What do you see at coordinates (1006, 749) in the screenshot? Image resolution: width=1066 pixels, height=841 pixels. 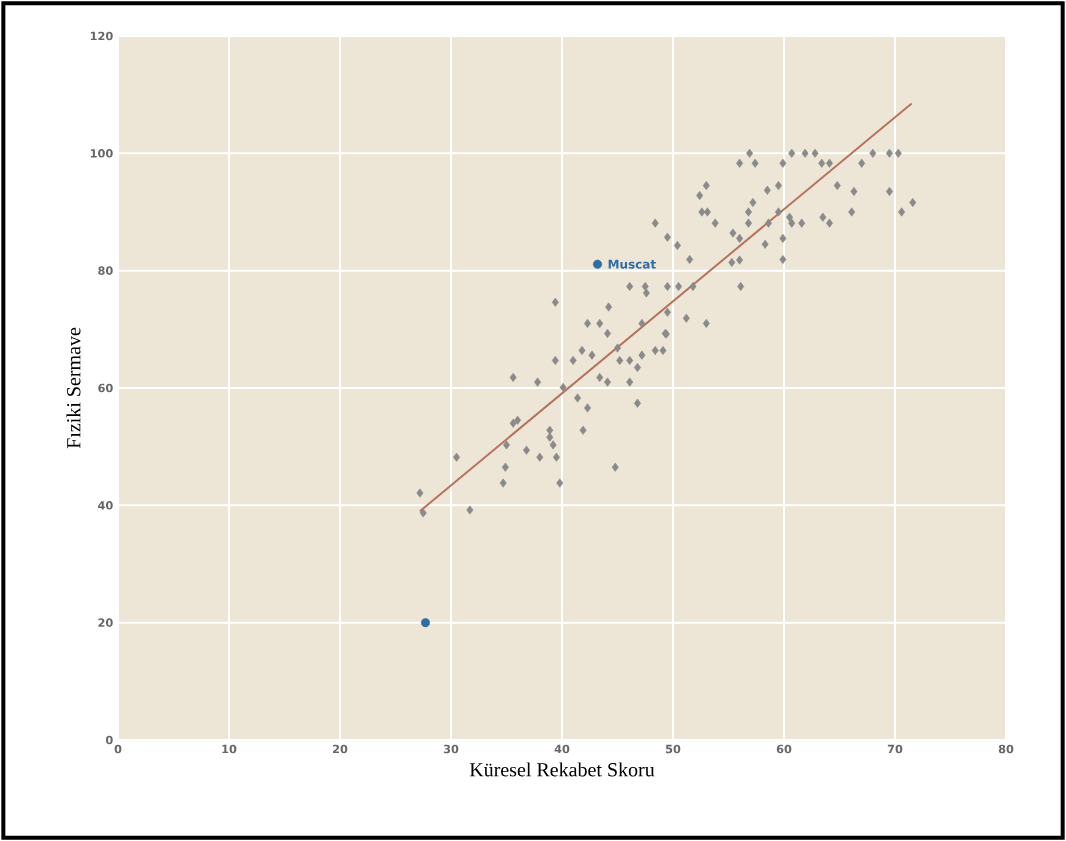 I see `x-tick-label: 80` at bounding box center [1006, 749].